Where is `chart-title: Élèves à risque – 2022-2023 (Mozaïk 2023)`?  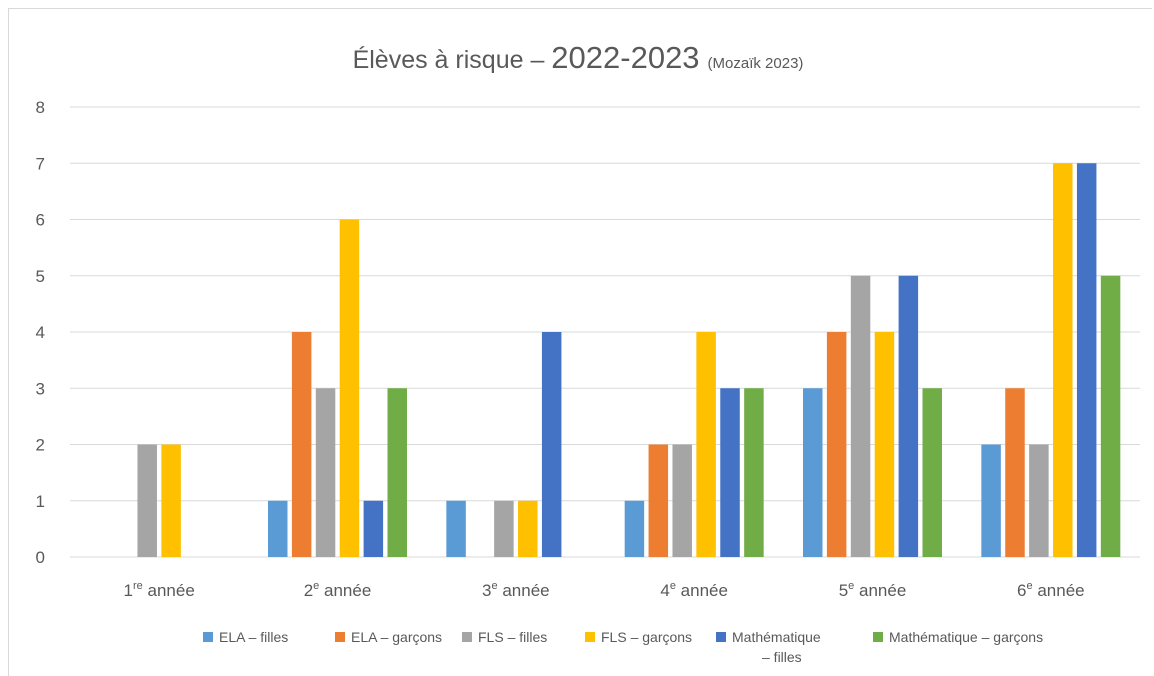 chart-title: Élèves à risque – 2022-2023 (Mozaïk 2023) is located at coordinates (578, 57).